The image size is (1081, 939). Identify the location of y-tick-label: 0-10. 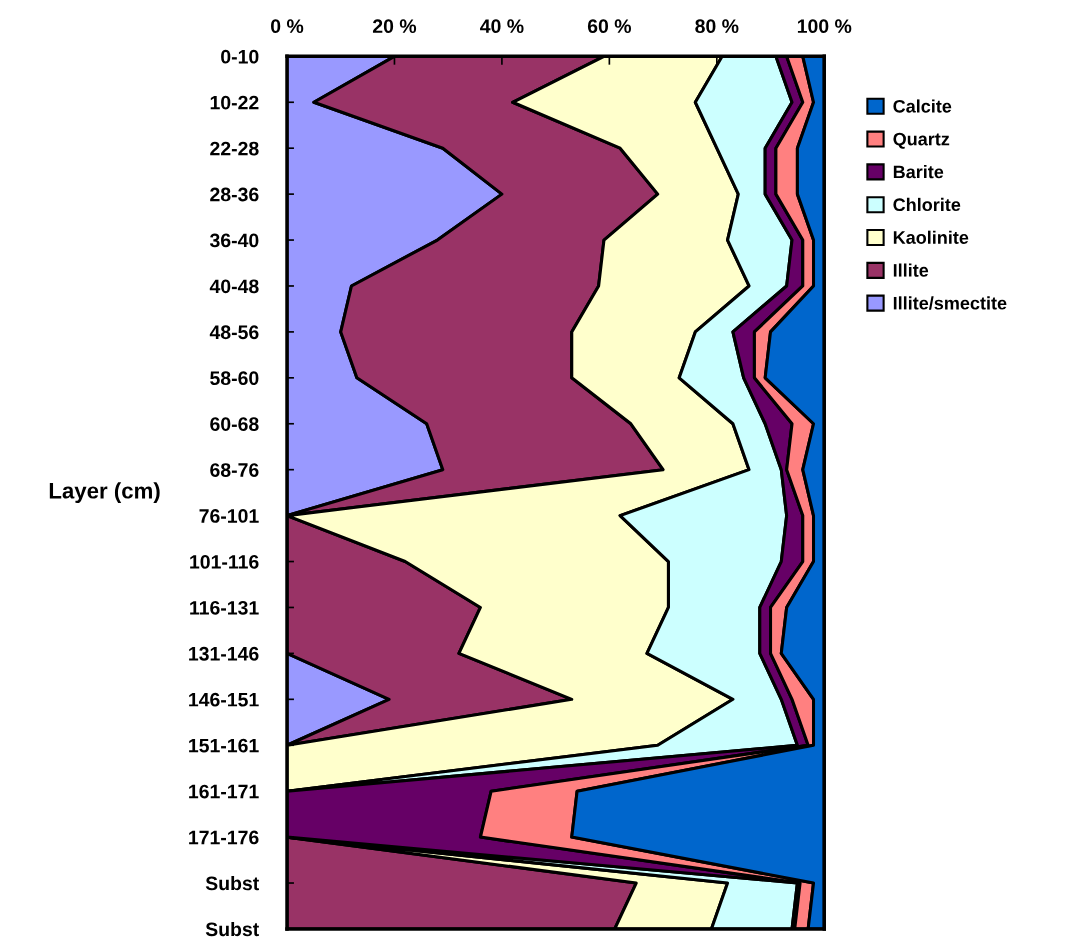
(240, 56).